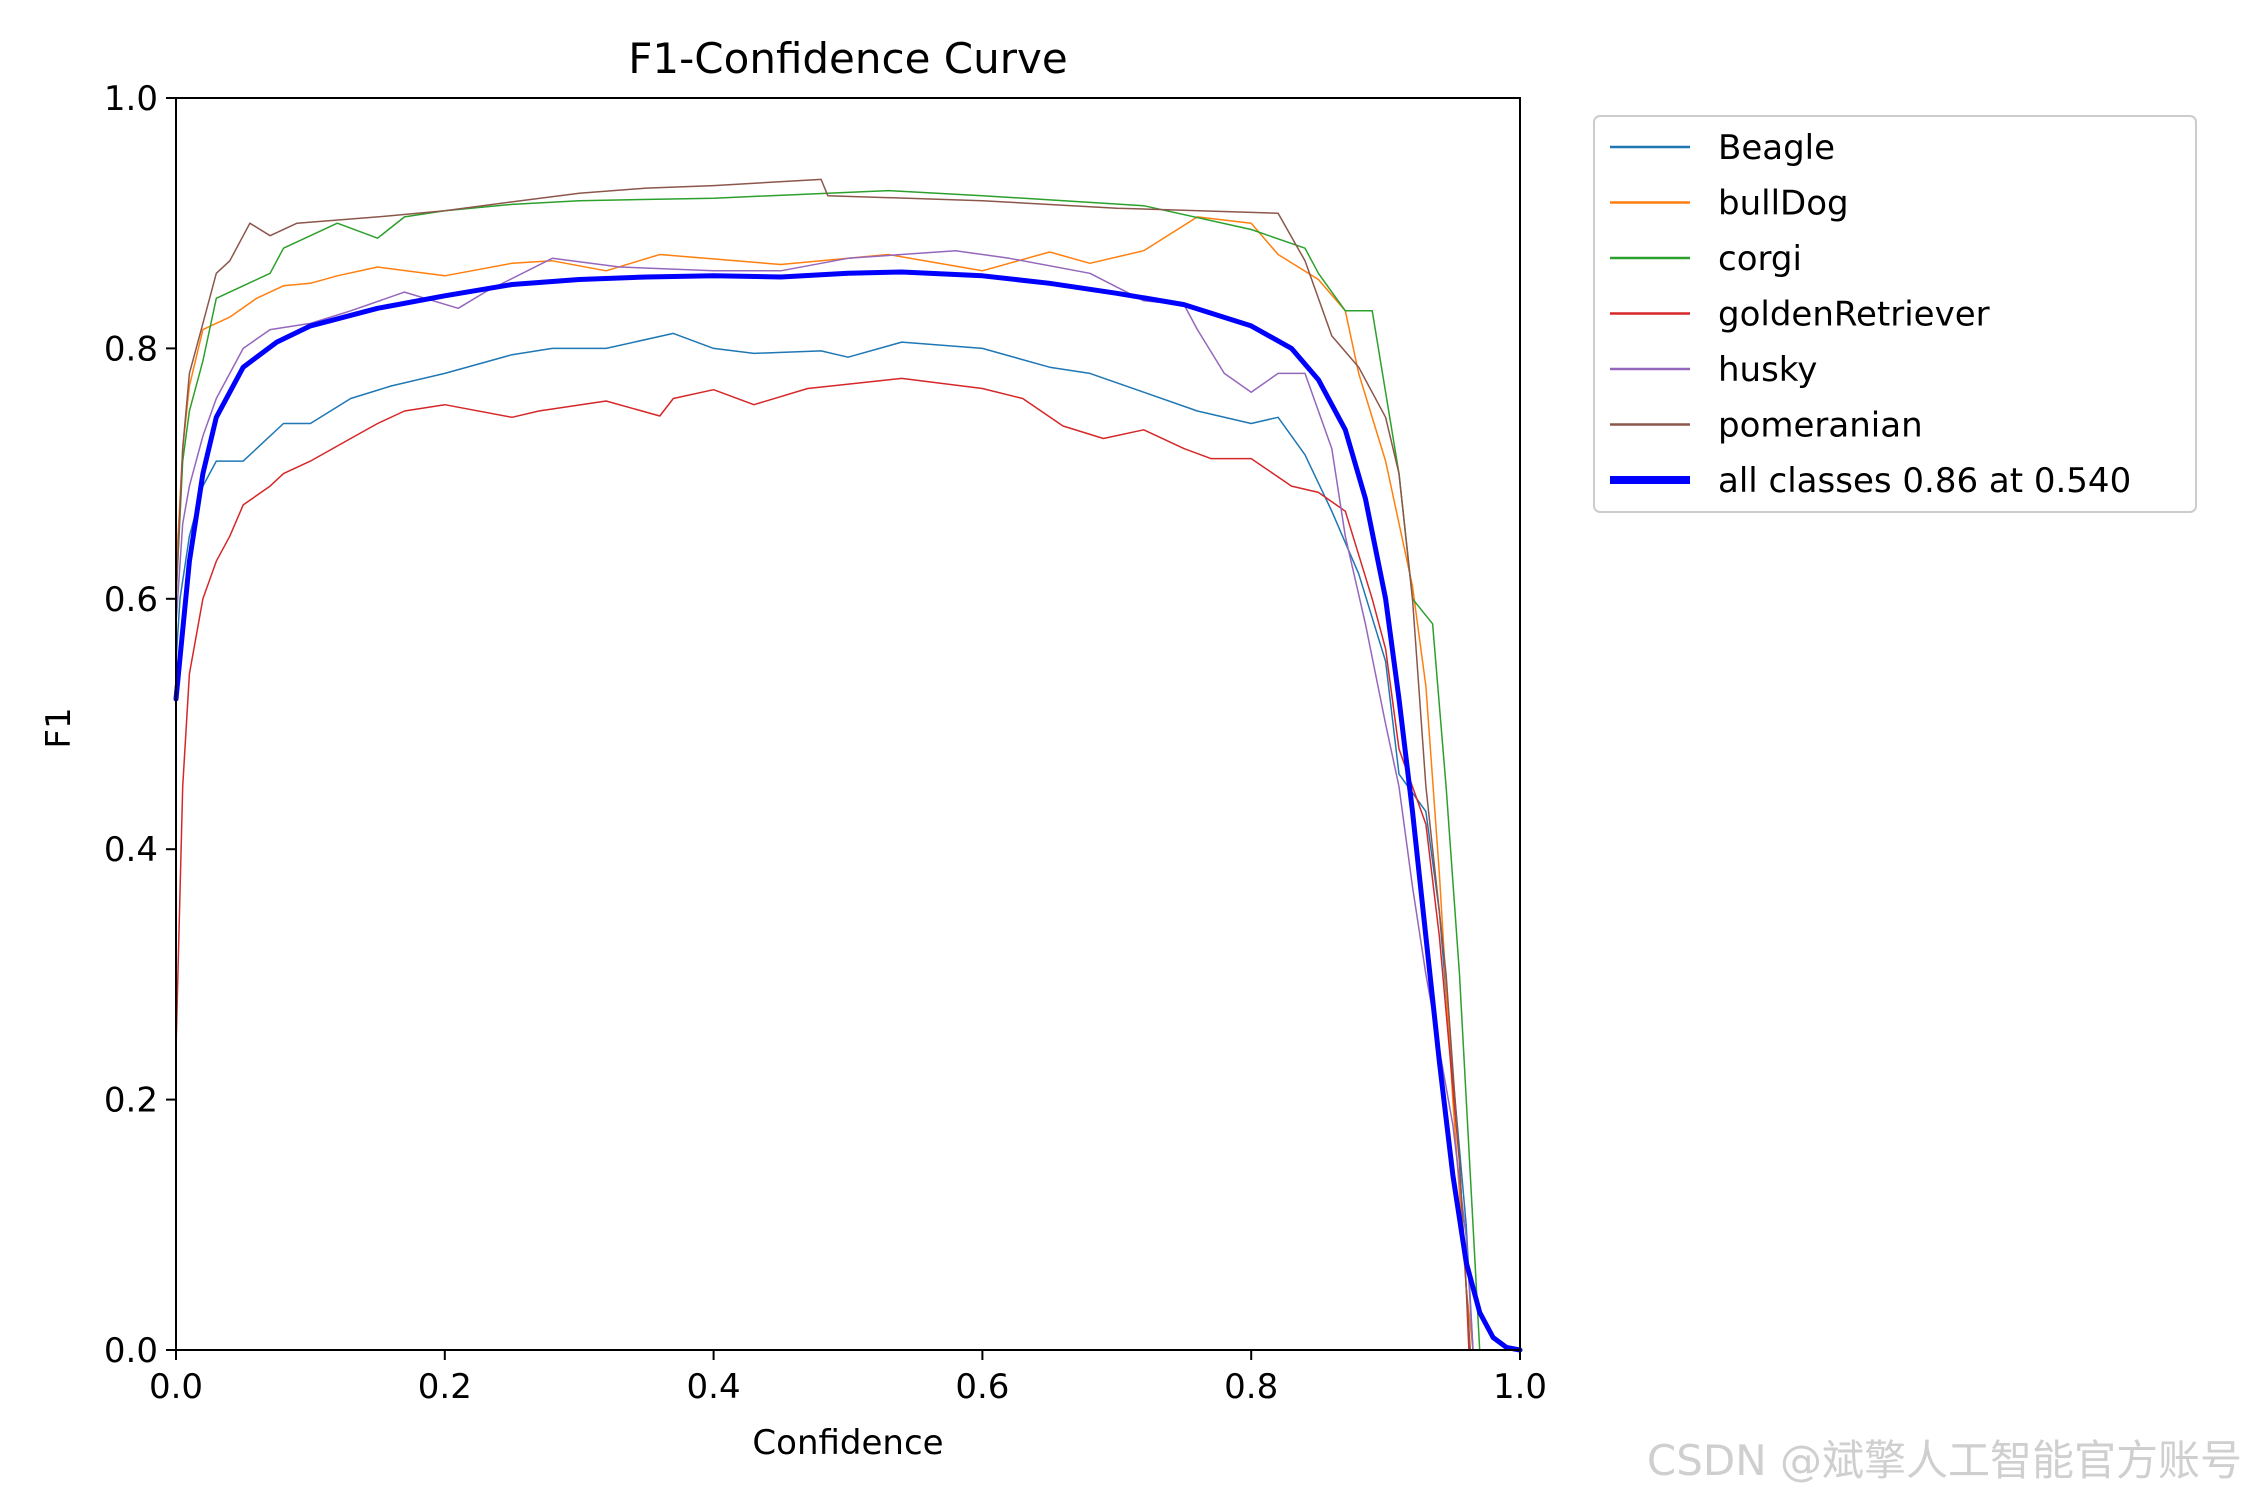  Describe the element at coordinates (445, 1387) in the screenshot. I see `x-tick-label-1: 0.2` at that location.